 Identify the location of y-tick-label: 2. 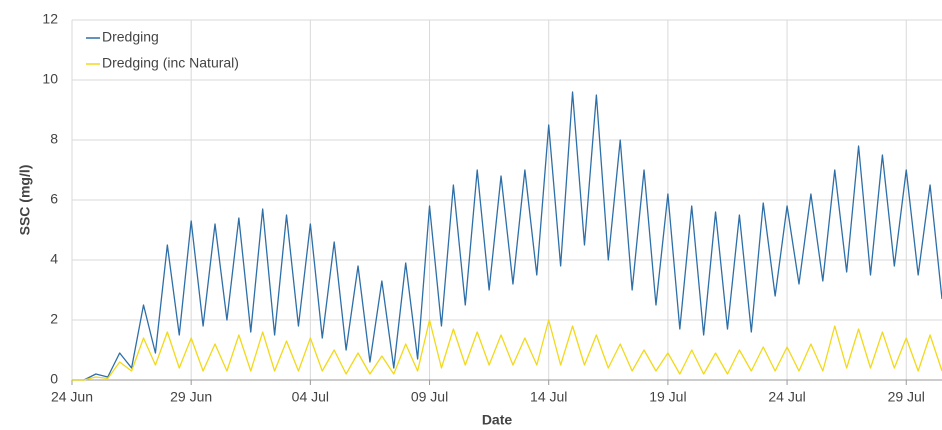
(54, 319).